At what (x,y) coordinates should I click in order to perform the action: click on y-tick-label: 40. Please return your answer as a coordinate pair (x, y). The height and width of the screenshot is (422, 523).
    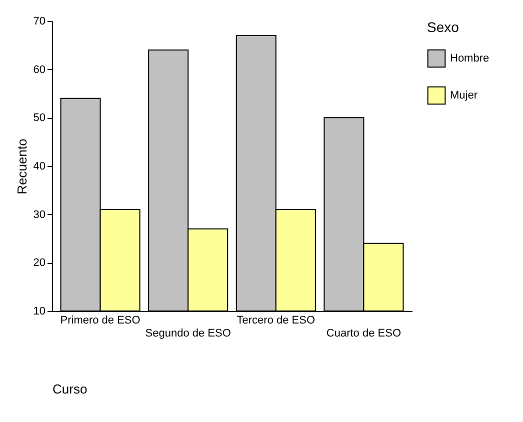
    Looking at the image, I should click on (39, 166).